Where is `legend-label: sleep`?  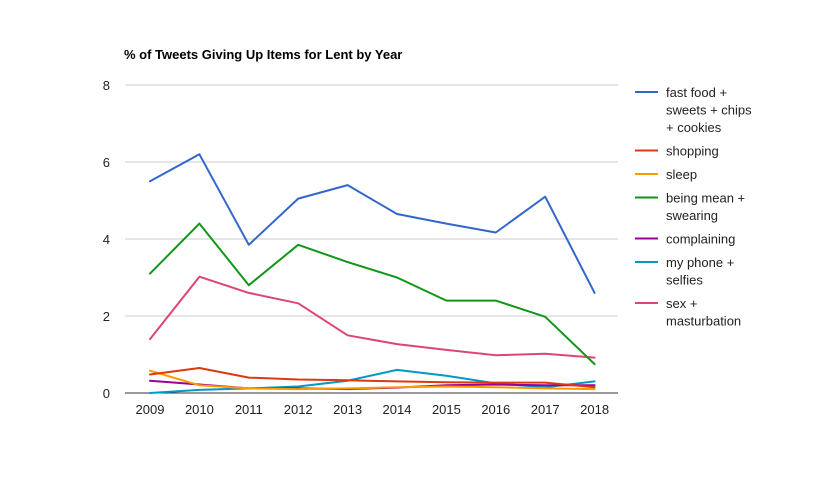
legend-label: sleep is located at coordinates (681, 174).